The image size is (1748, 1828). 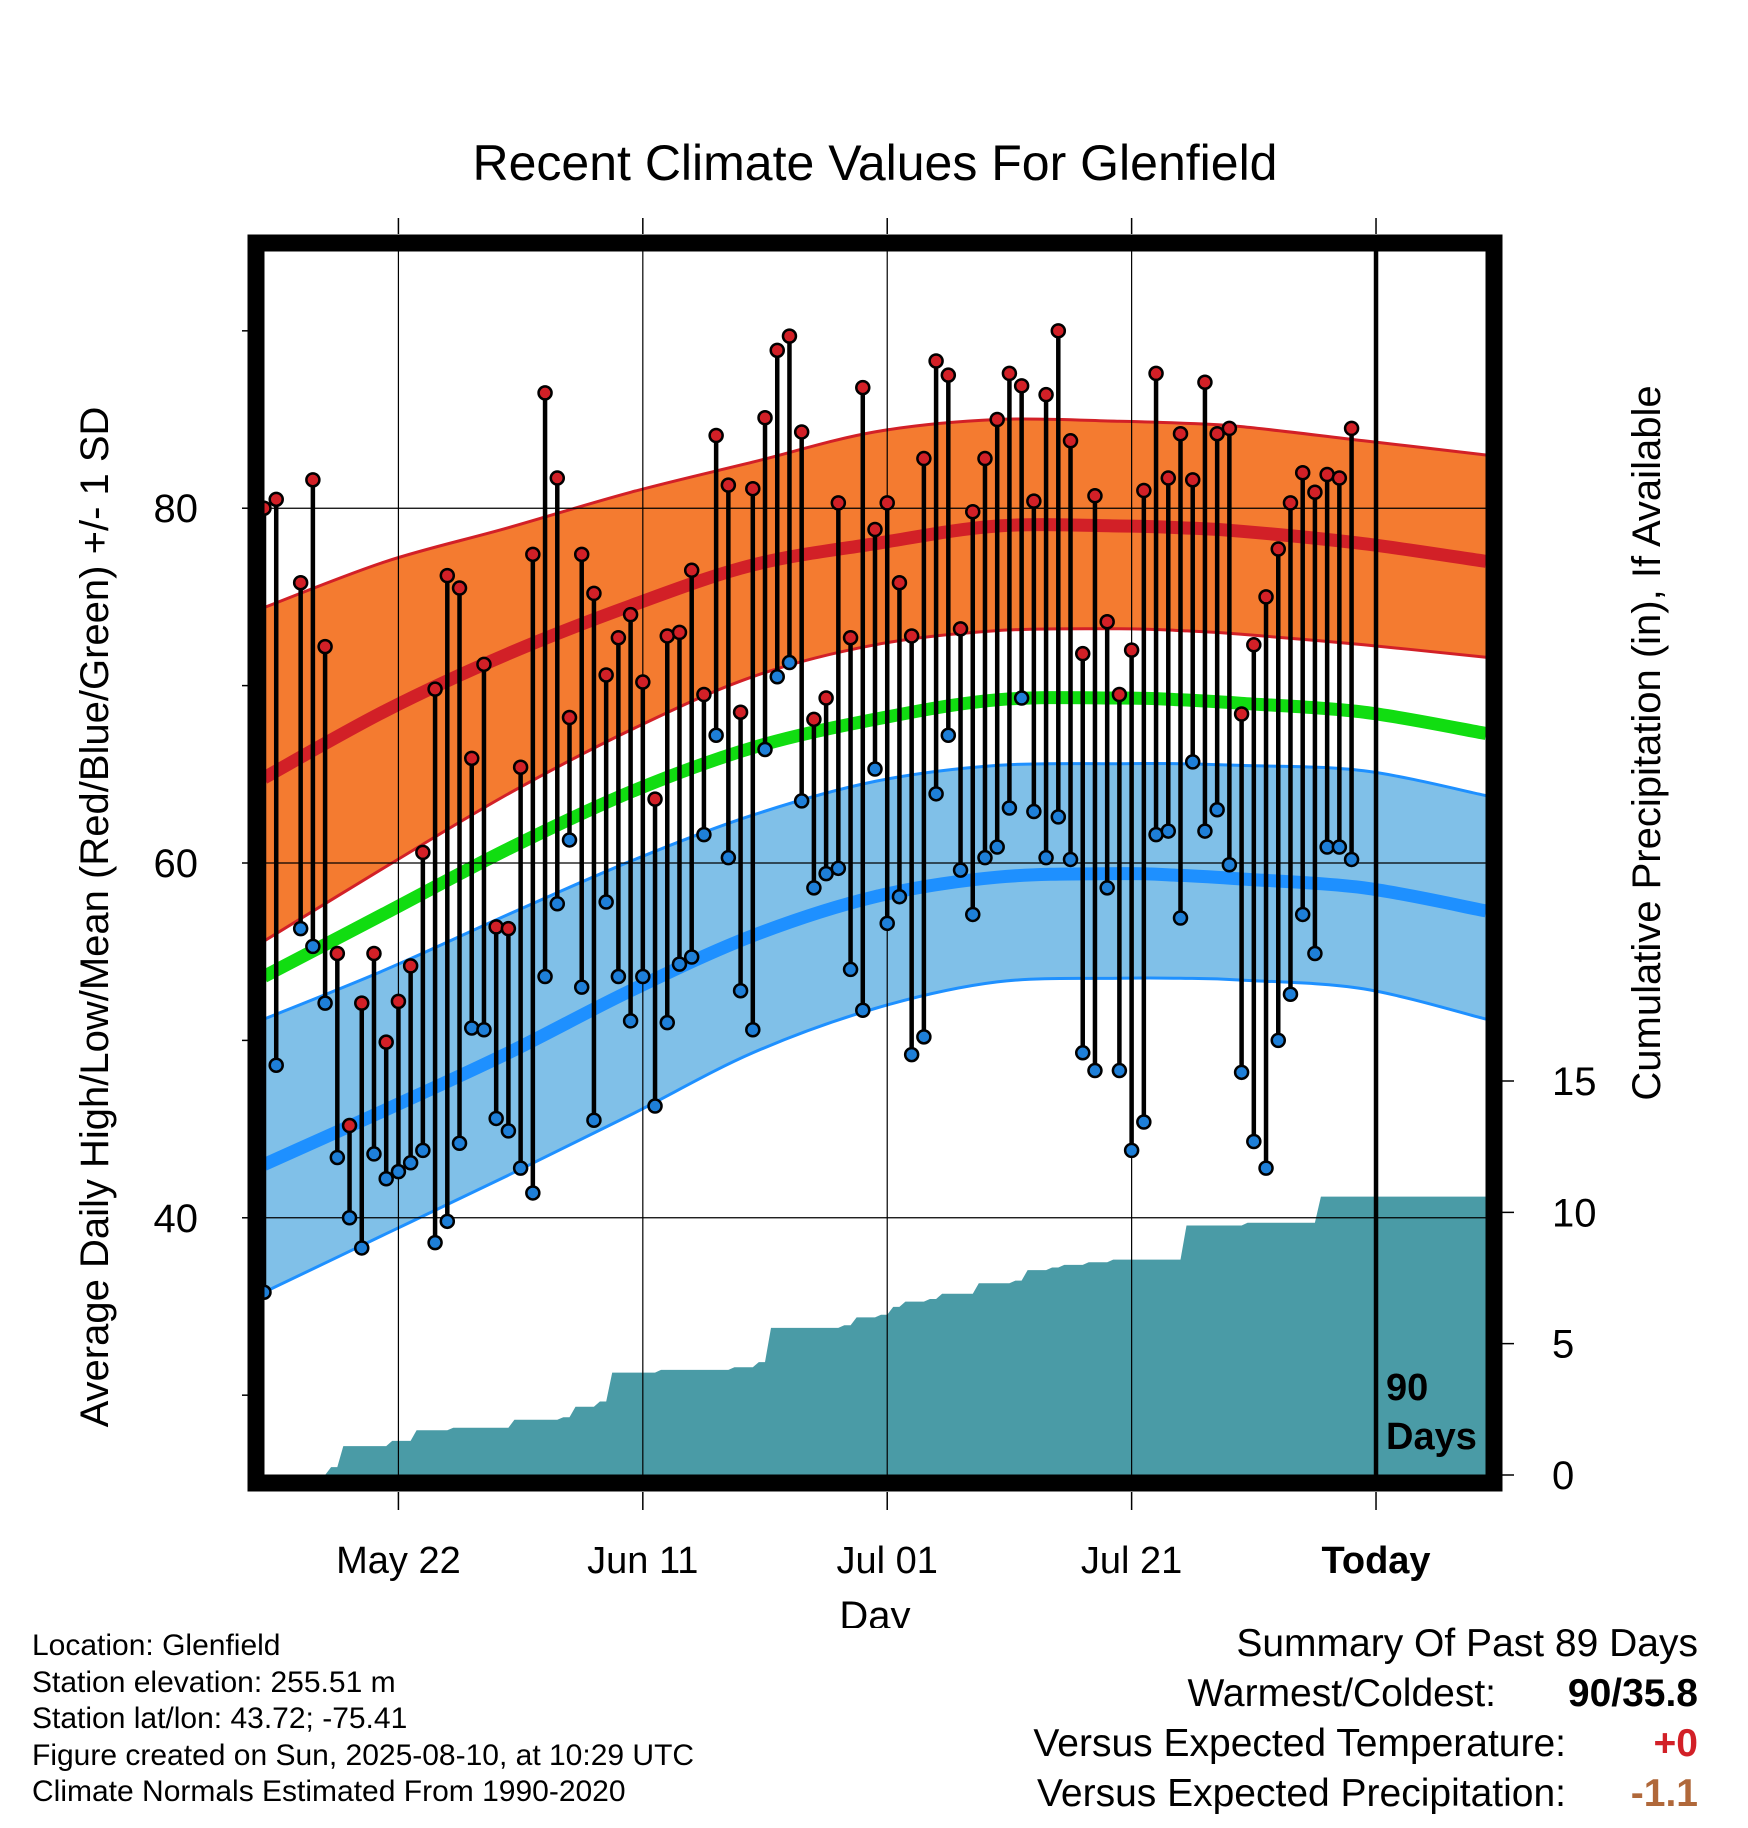 What do you see at coordinates (905, 1335) in the screenshot?
I see `precip-area` at bounding box center [905, 1335].